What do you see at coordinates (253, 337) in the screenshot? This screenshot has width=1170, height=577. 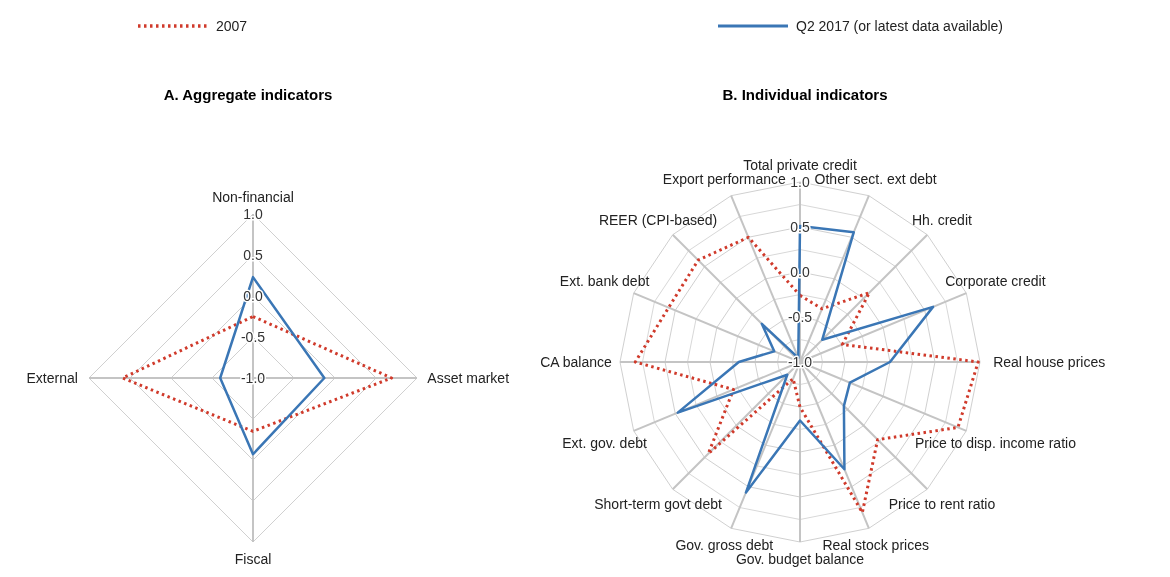 I see `y-tick-label: -0.5` at bounding box center [253, 337].